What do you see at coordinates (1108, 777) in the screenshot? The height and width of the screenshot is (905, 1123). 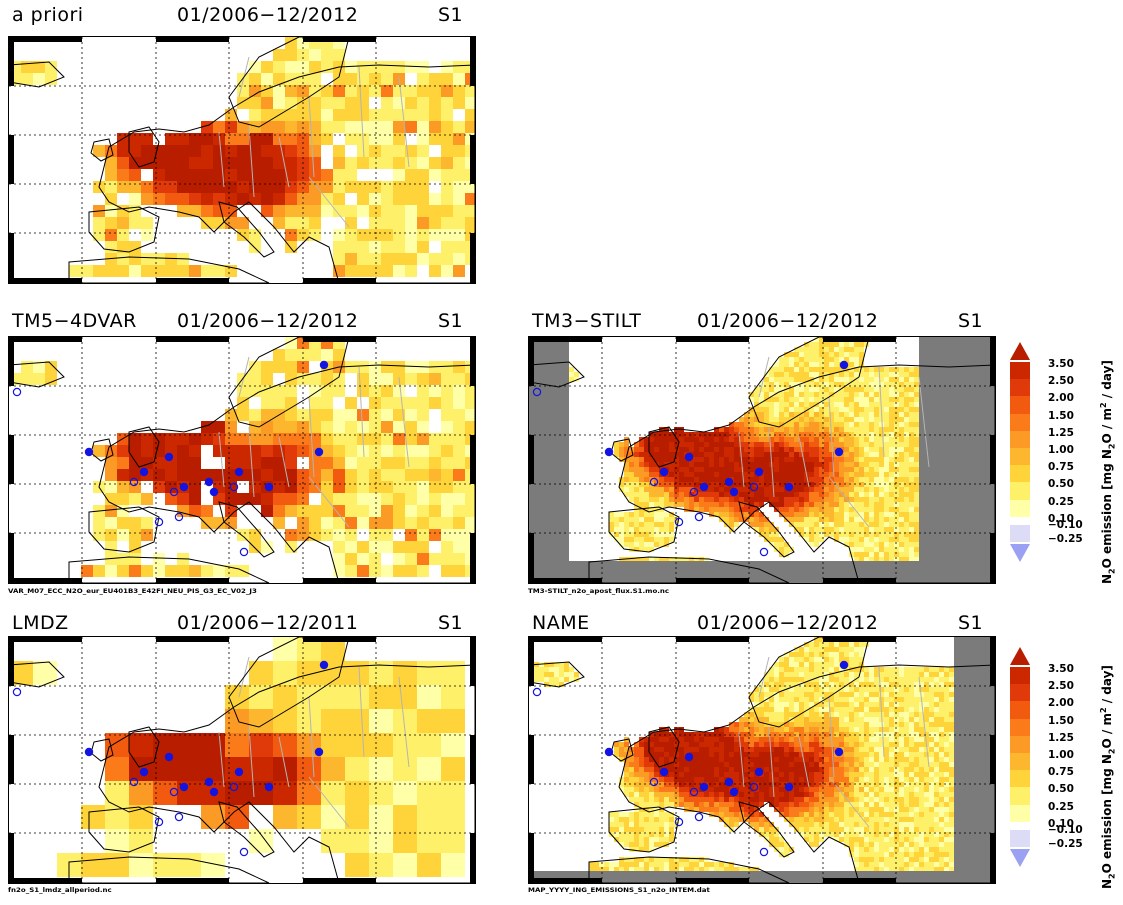 I see `colorbar-axis-label: N2O emission [mg N2O / m2 / day]` at bounding box center [1108, 777].